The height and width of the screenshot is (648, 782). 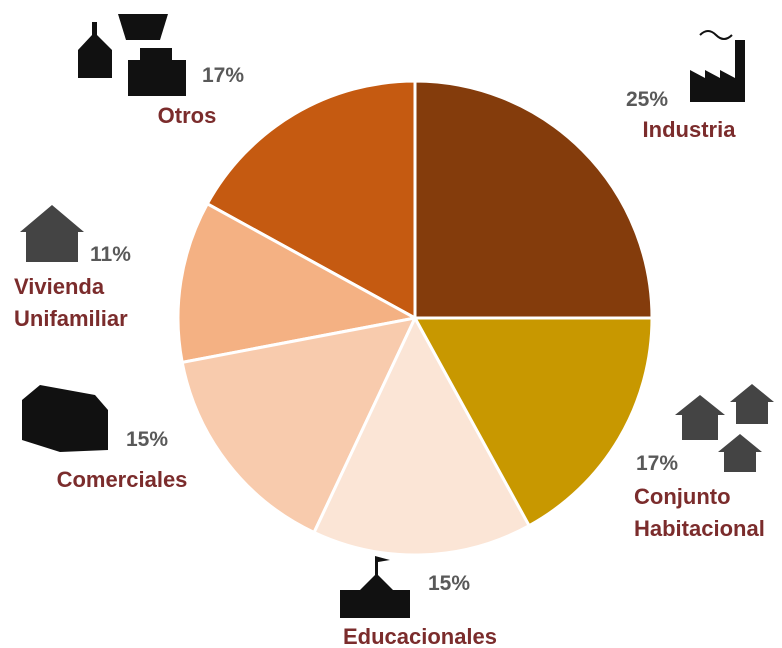 I want to click on slice-label: Comerciales, so click(x=122, y=479).